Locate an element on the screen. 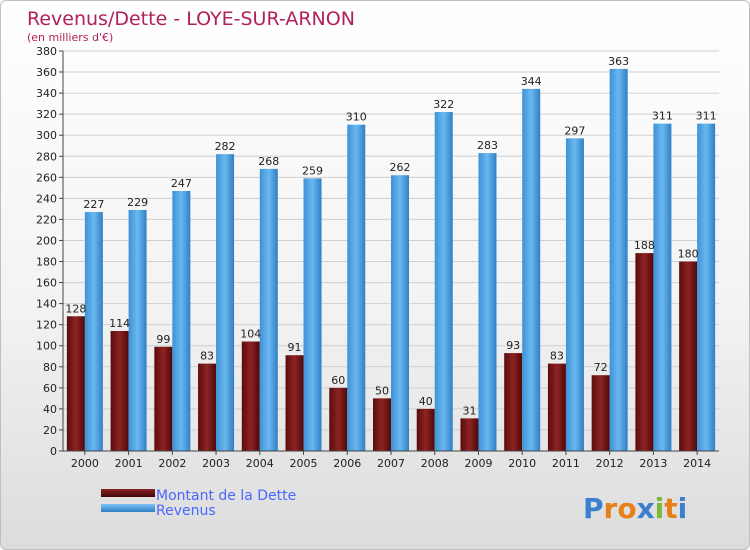 Image resolution: width=750 pixels, height=550 pixels. data-label: 93 is located at coordinates (513, 345).